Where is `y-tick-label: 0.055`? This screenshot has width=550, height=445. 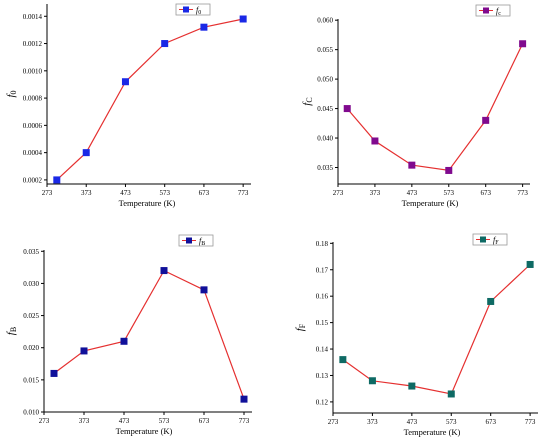
y-tick-label: 0.055 is located at coordinates (325, 50).